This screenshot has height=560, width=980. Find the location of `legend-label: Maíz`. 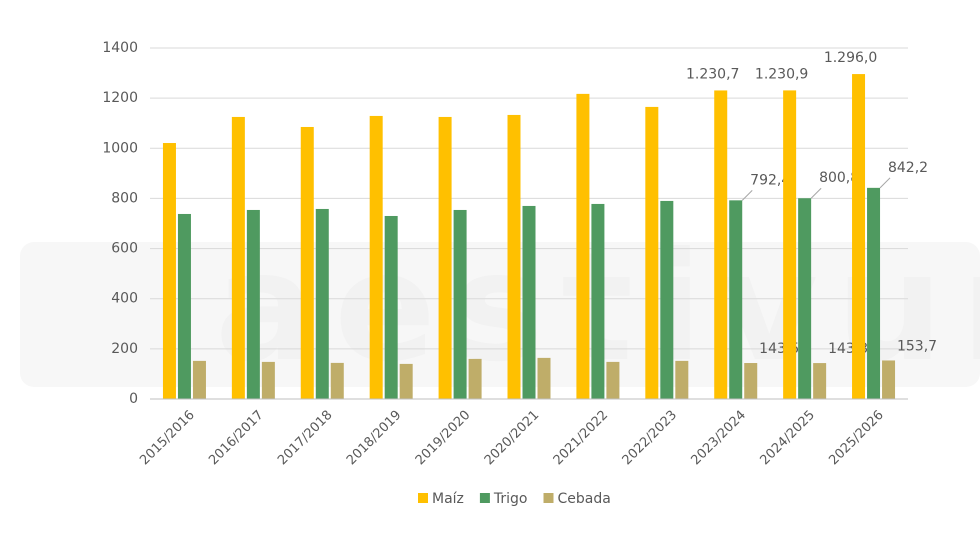

legend-label: Maíz is located at coordinates (448, 499).